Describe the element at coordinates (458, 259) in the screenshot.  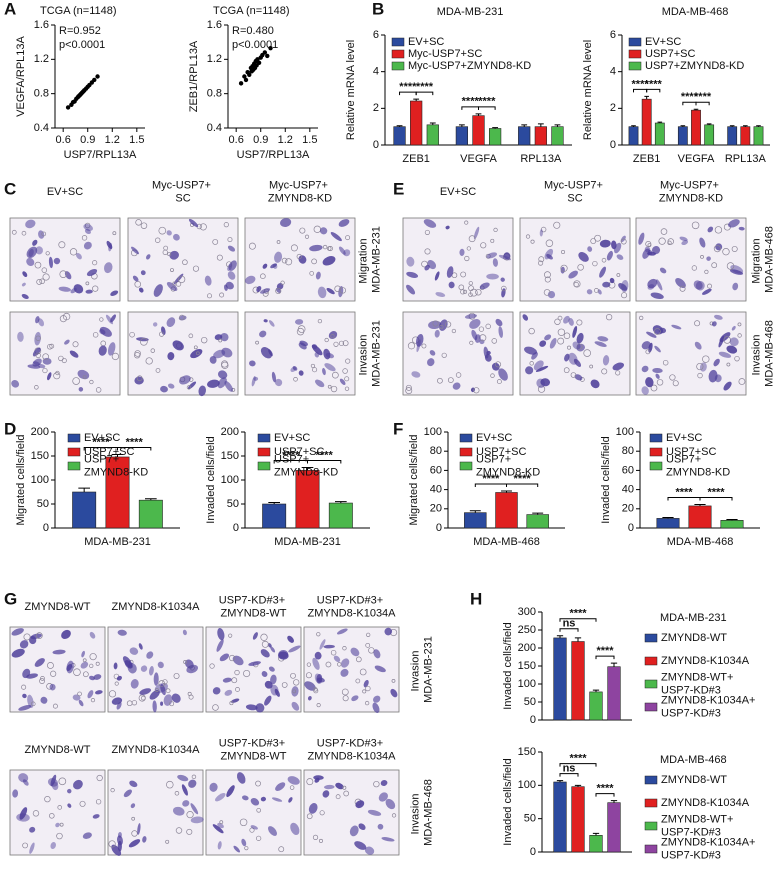
I see `micrograph` at that location.